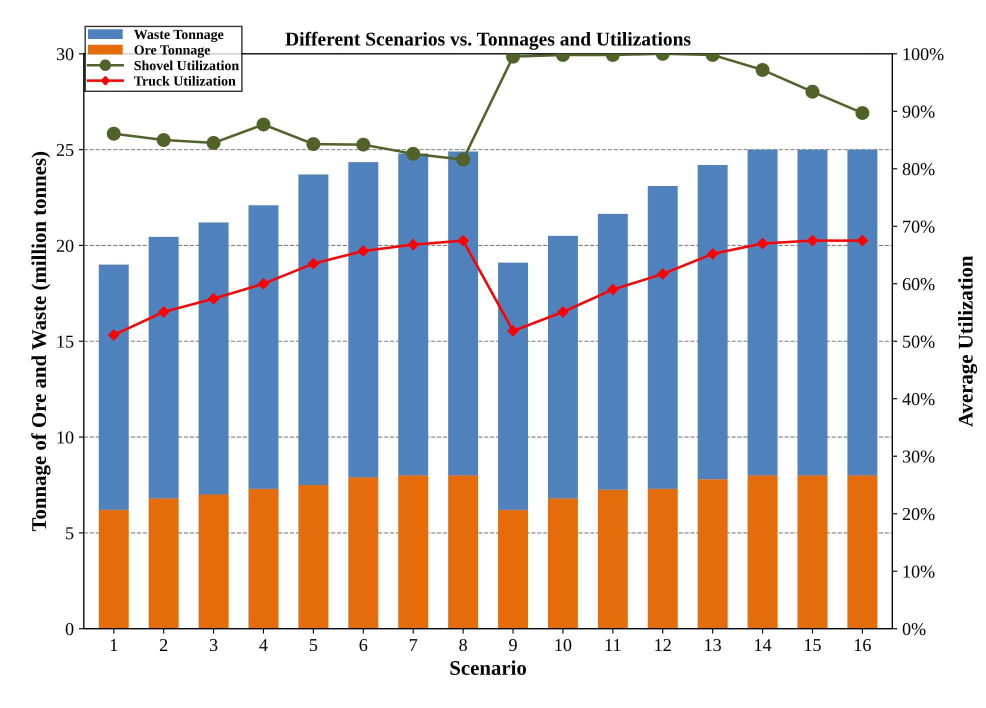 This screenshot has width=986, height=708. What do you see at coordinates (918, 514) in the screenshot?
I see `y2-tick-label: 20%` at bounding box center [918, 514].